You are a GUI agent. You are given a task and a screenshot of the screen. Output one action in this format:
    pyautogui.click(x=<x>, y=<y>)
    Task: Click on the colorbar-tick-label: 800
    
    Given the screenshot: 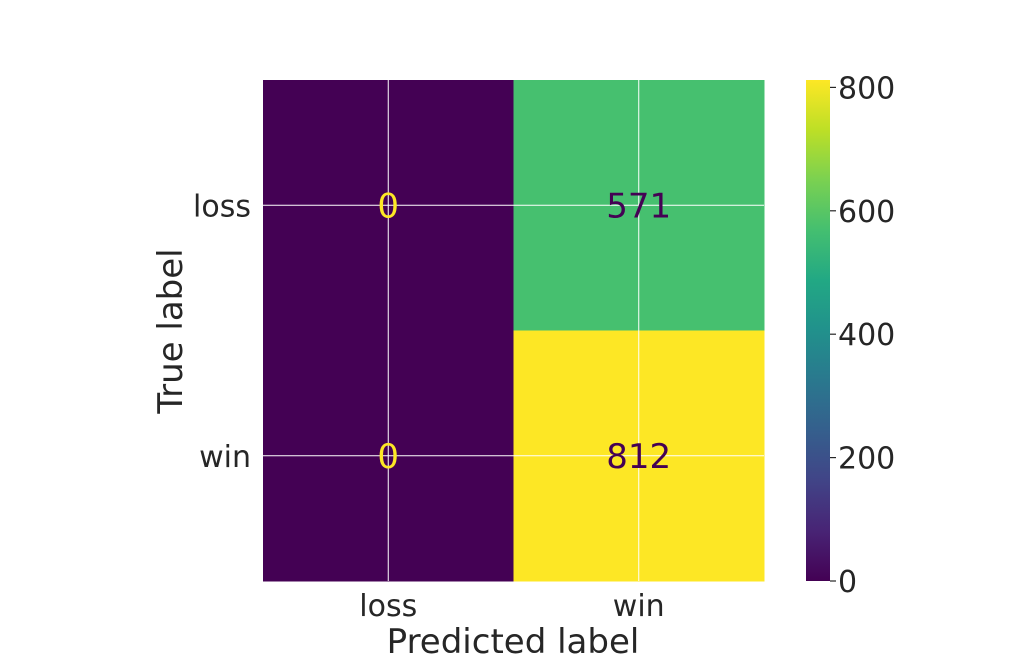 What is the action you would take?
    pyautogui.click(x=866, y=88)
    